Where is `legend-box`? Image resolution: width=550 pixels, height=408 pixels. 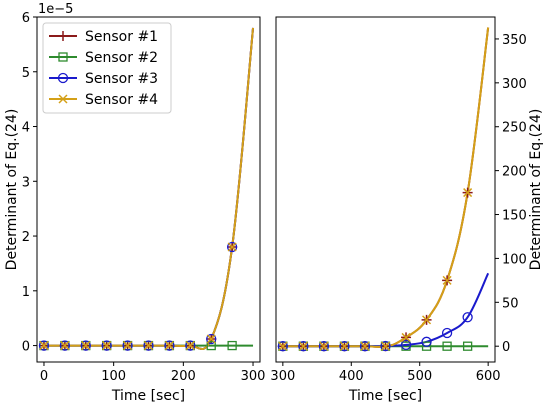 legend-box is located at coordinates (107, 68).